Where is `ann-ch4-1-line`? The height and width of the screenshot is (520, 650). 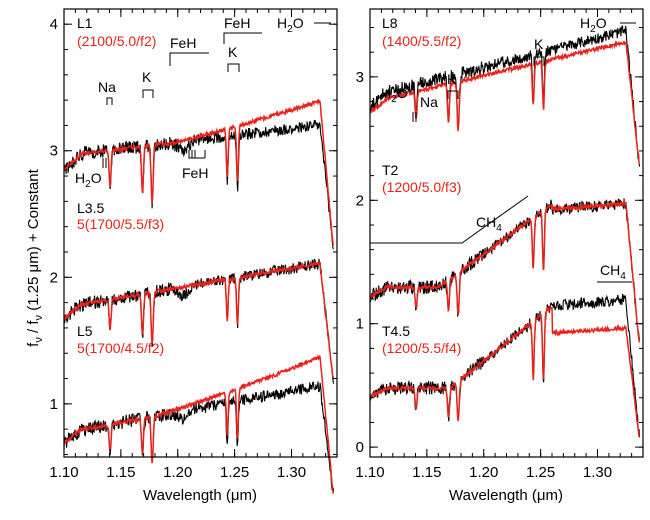
ann-ch4-1-line is located at coordinates (449, 219).